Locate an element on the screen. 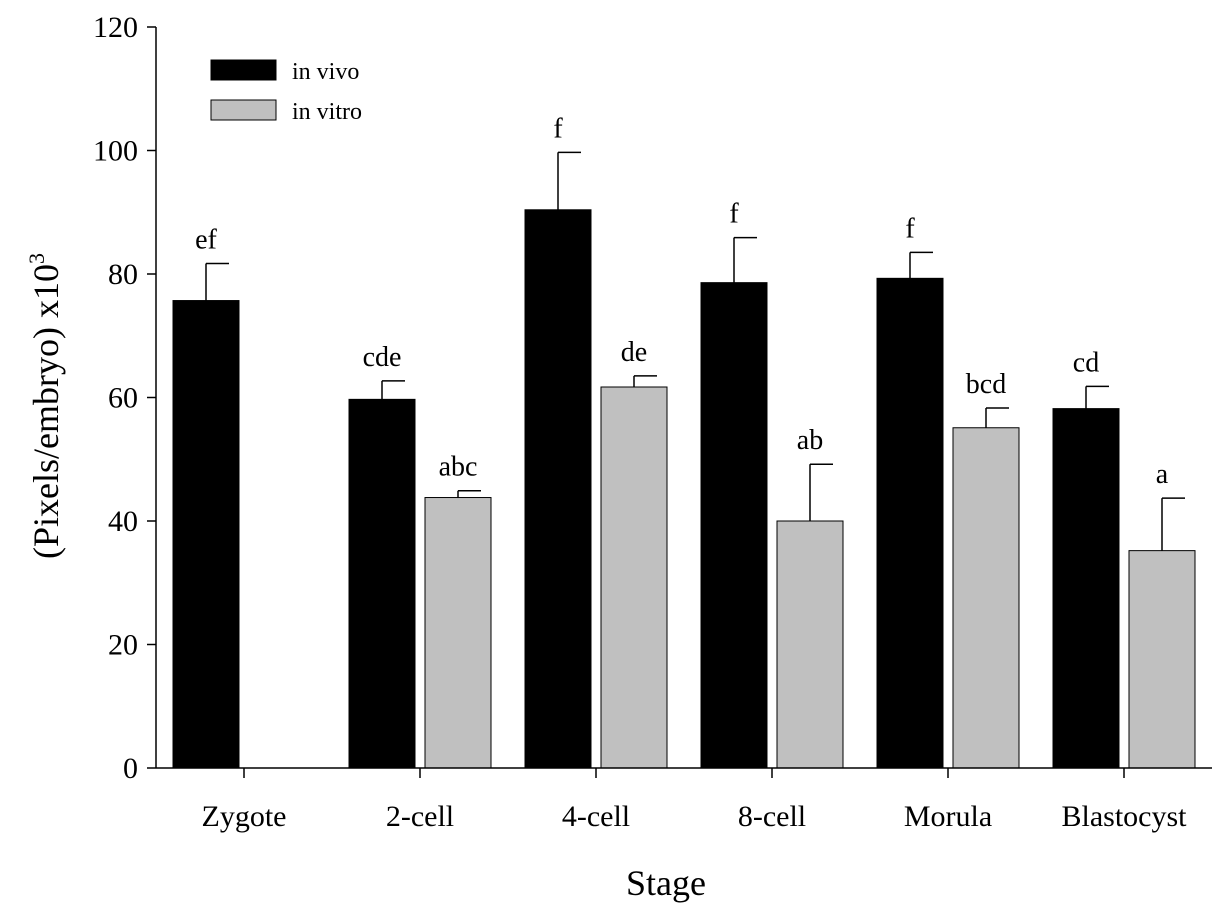  y-axis-title: (Pixels/embryo) x103 is located at coordinates (45, 406).